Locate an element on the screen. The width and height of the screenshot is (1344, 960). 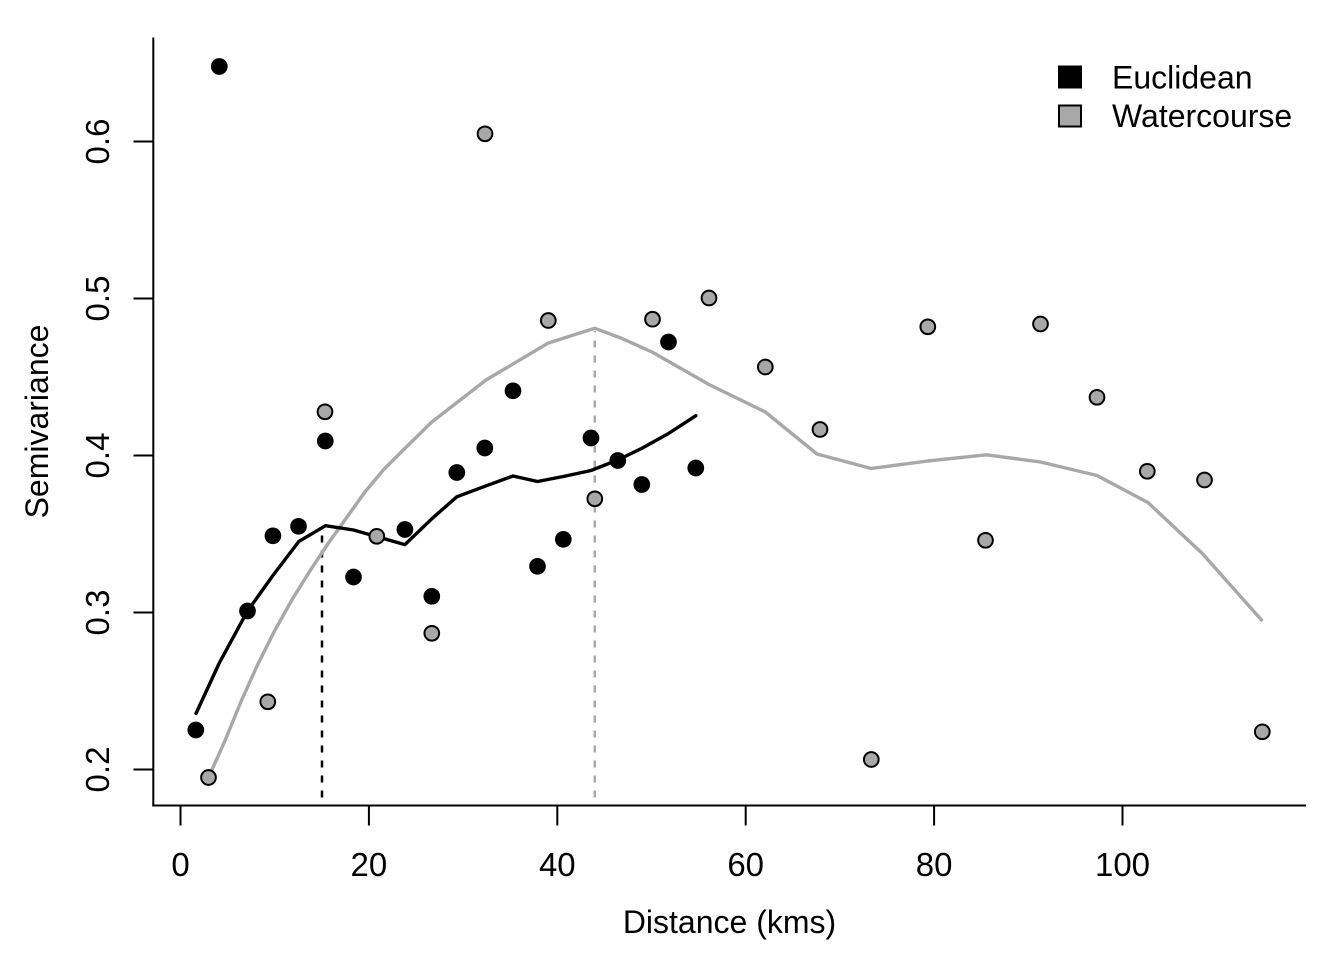
svg-text: Distance (kms) is located at coordinates (729, 922).